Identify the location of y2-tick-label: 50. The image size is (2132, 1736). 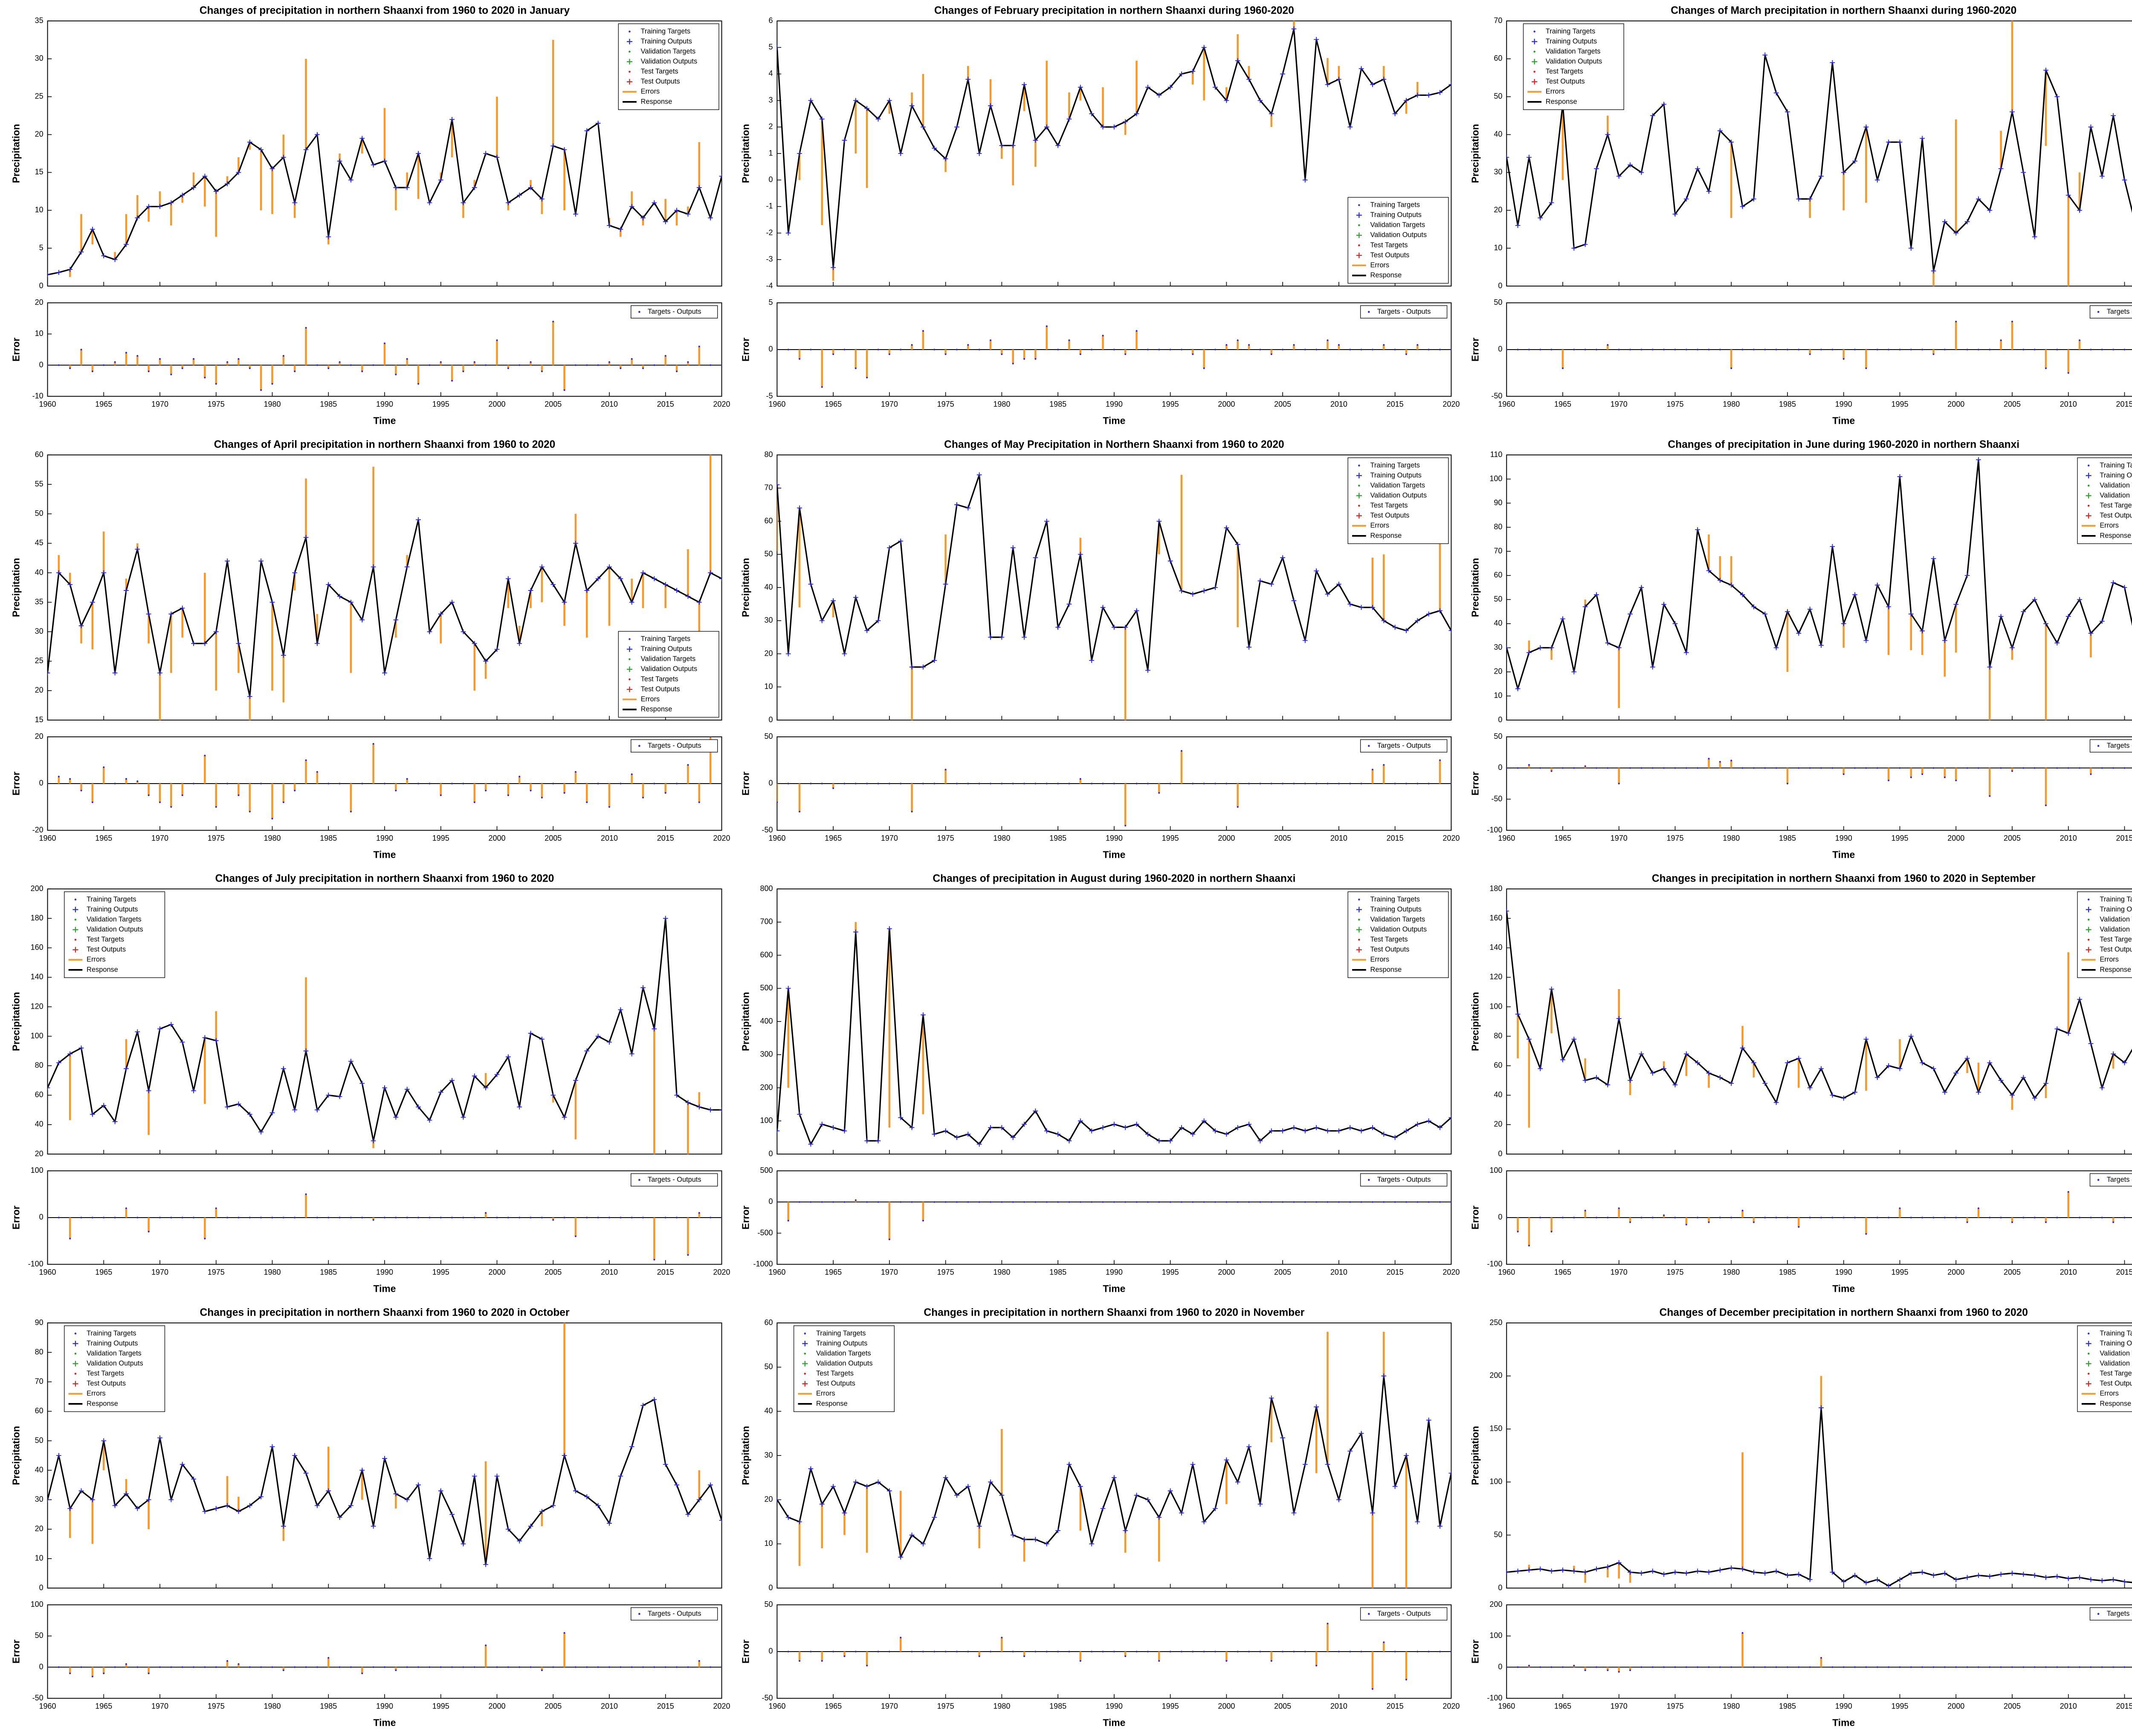
(39, 1635).